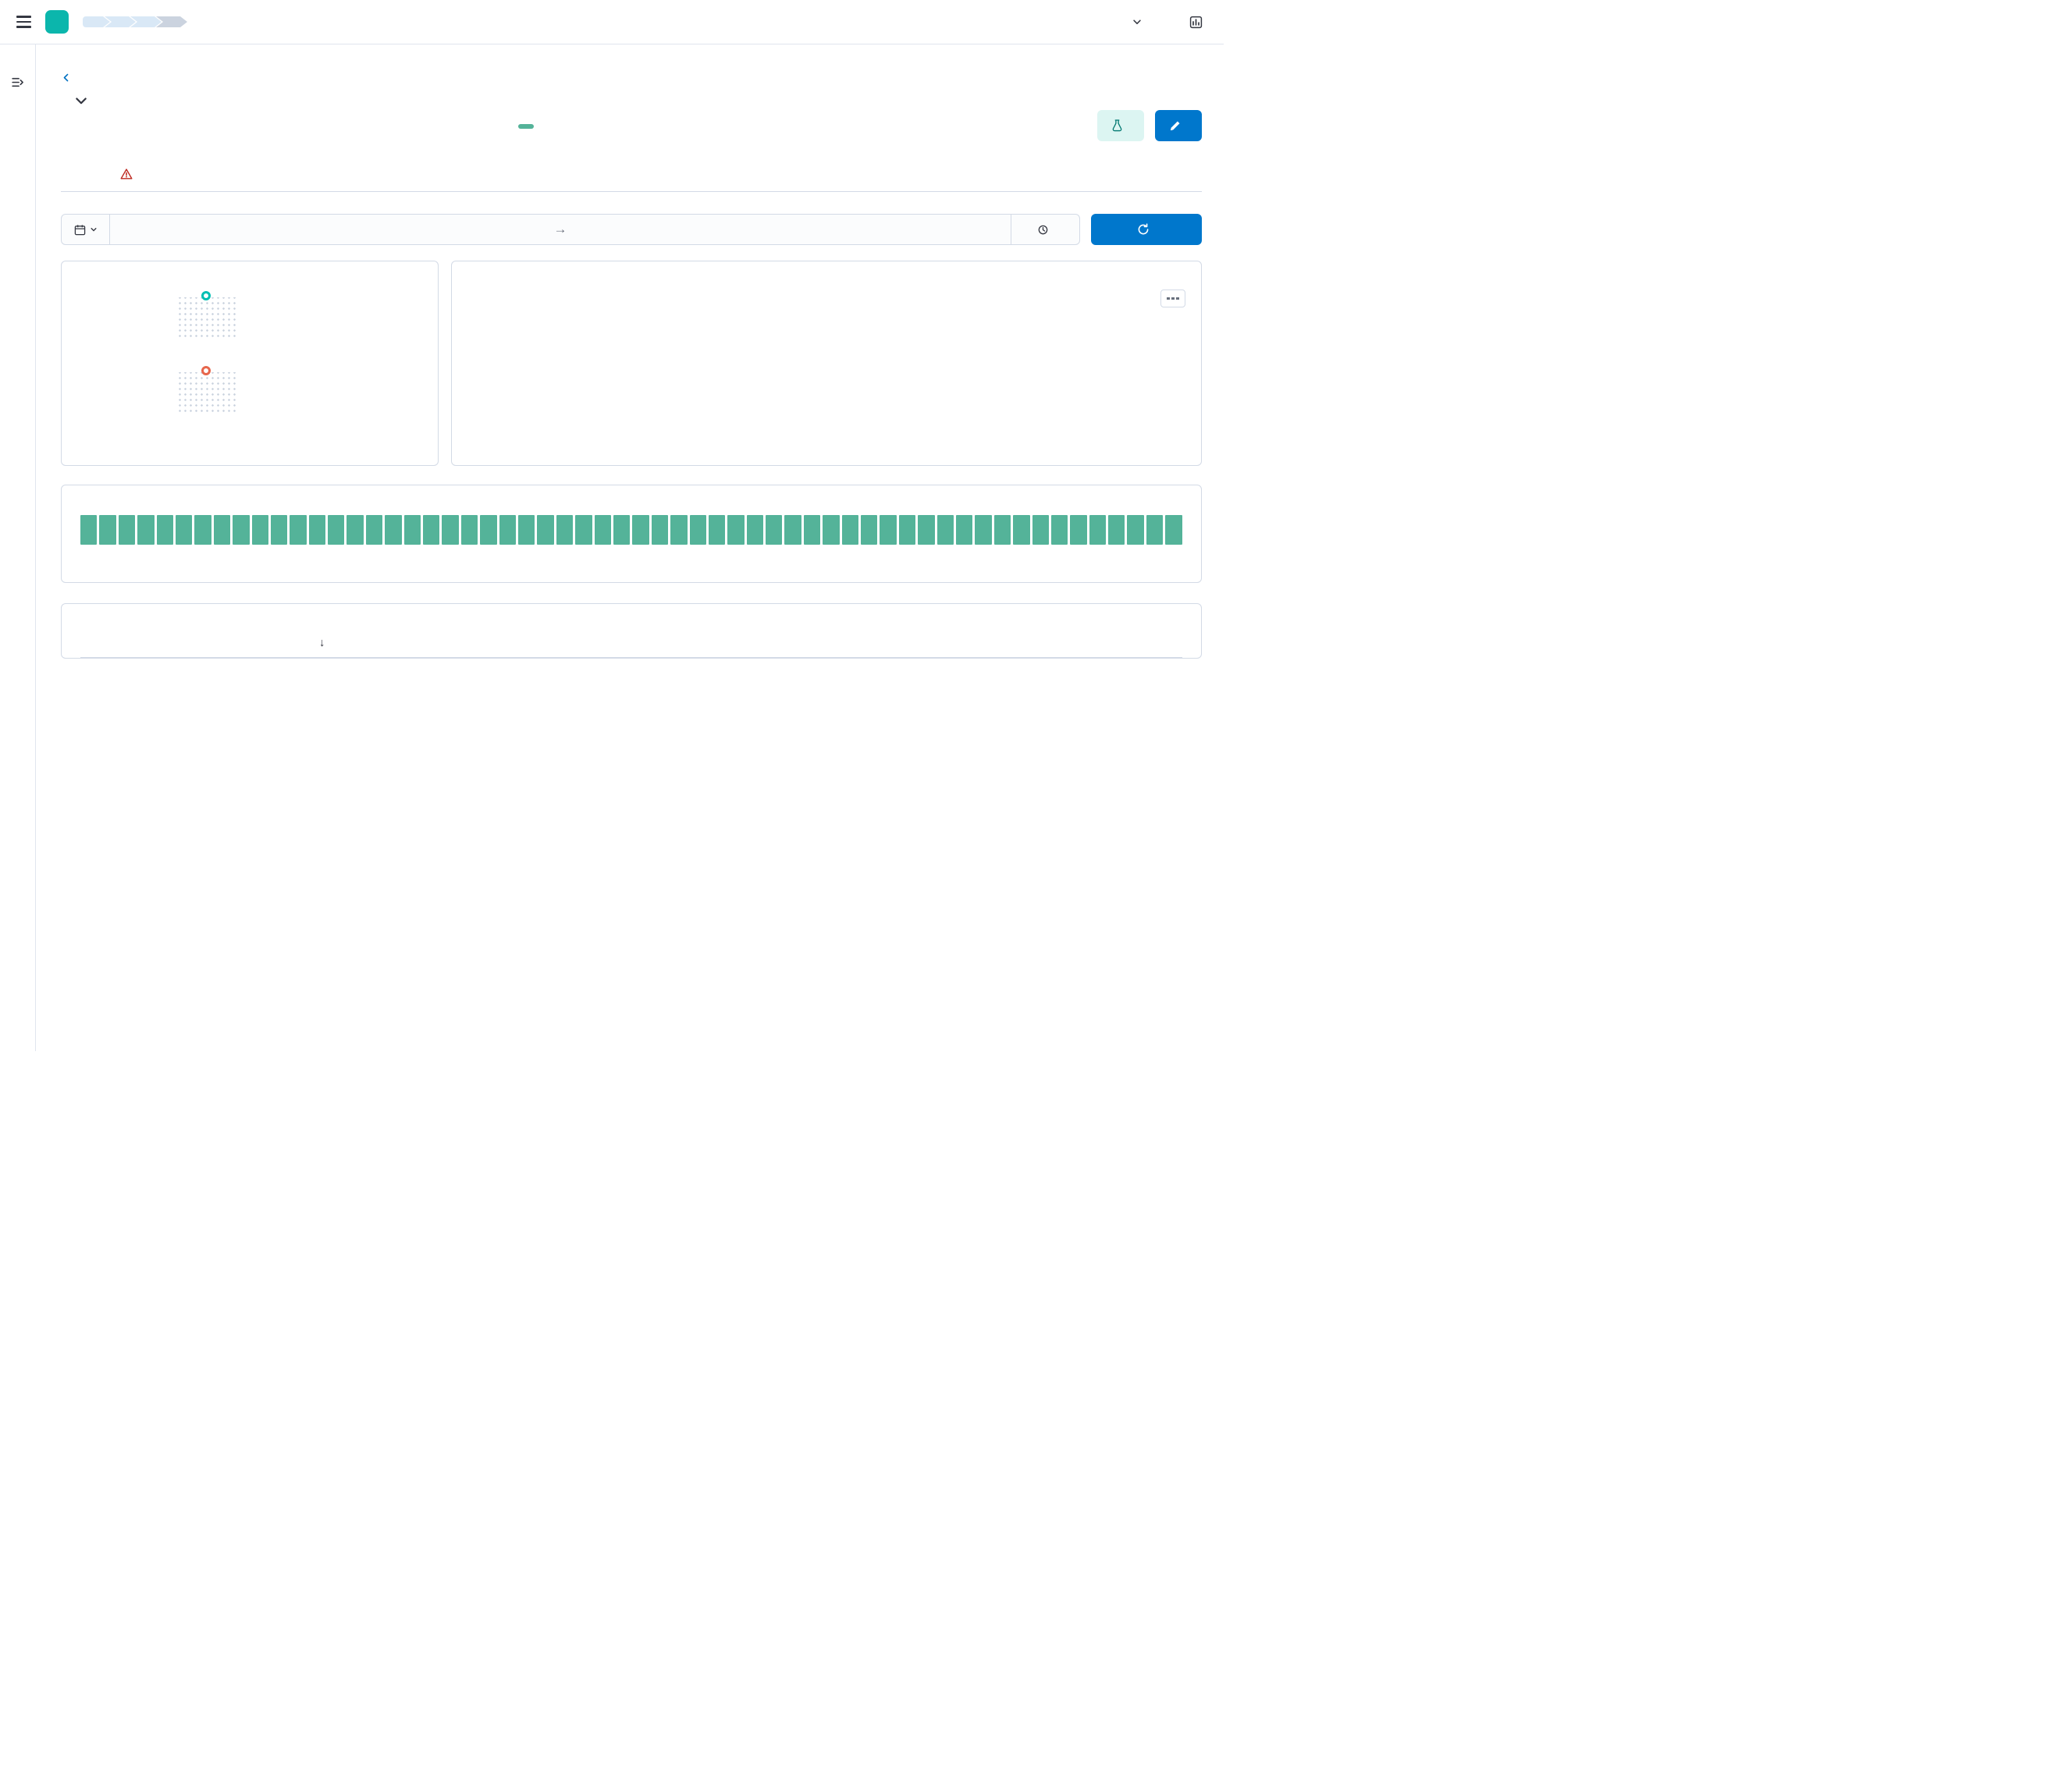 The width and height of the screenshot is (2072, 1780). Describe the element at coordinates (126, 446) in the screenshot. I see `stat-total-runs` at that location.